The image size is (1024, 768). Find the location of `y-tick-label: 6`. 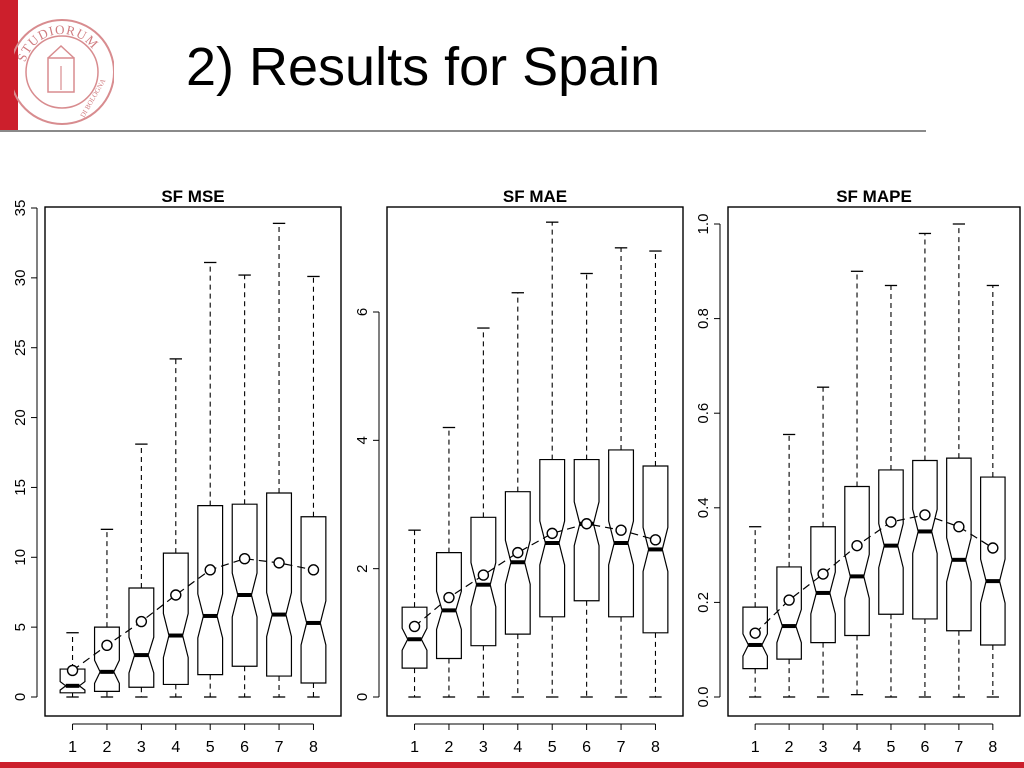

y-tick-label: 6 is located at coordinates (362, 312).